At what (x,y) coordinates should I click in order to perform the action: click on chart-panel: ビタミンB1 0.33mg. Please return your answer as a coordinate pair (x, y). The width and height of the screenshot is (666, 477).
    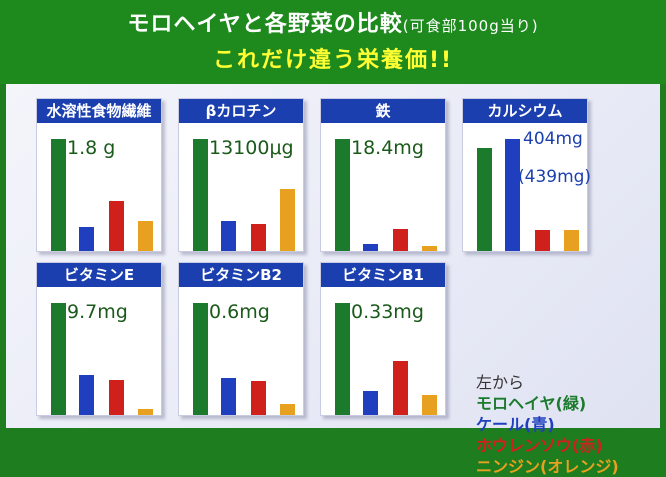
    Looking at the image, I should click on (383, 339).